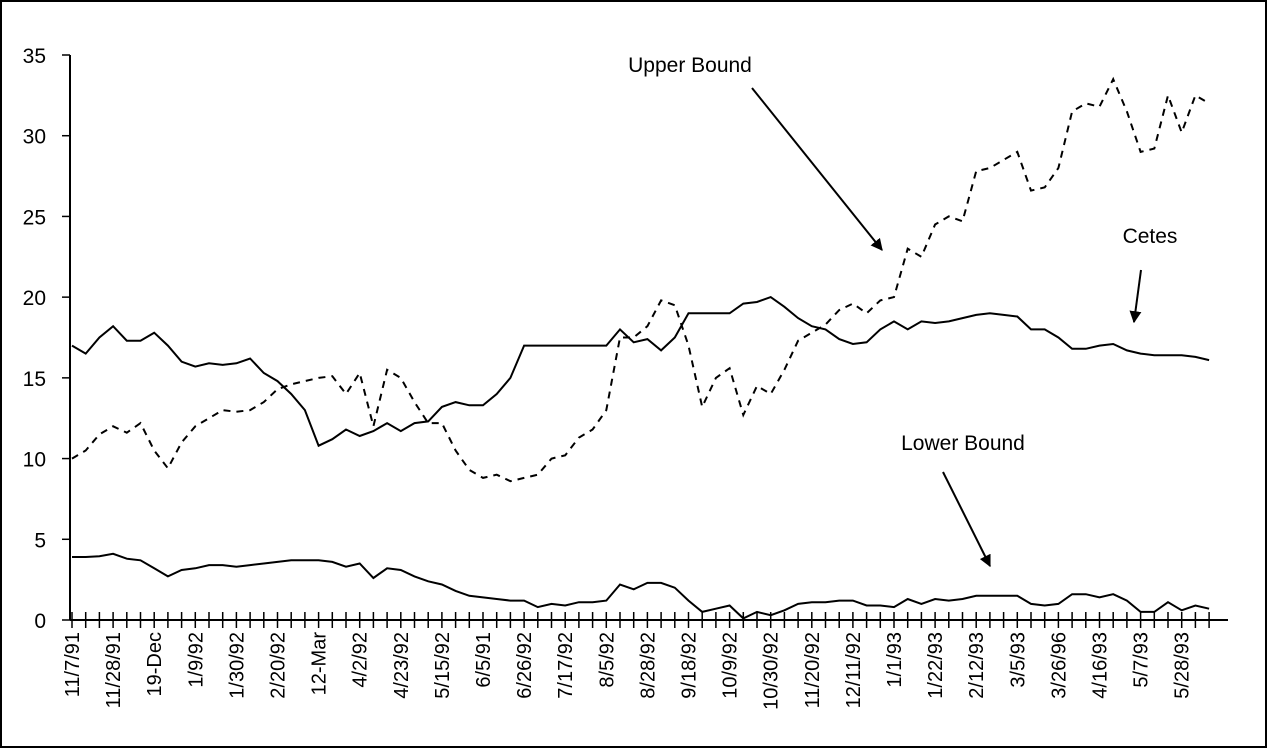 Image resolution: width=1267 pixels, height=748 pixels. What do you see at coordinates (40, 621) in the screenshot?
I see `y-tick-label: 0` at bounding box center [40, 621].